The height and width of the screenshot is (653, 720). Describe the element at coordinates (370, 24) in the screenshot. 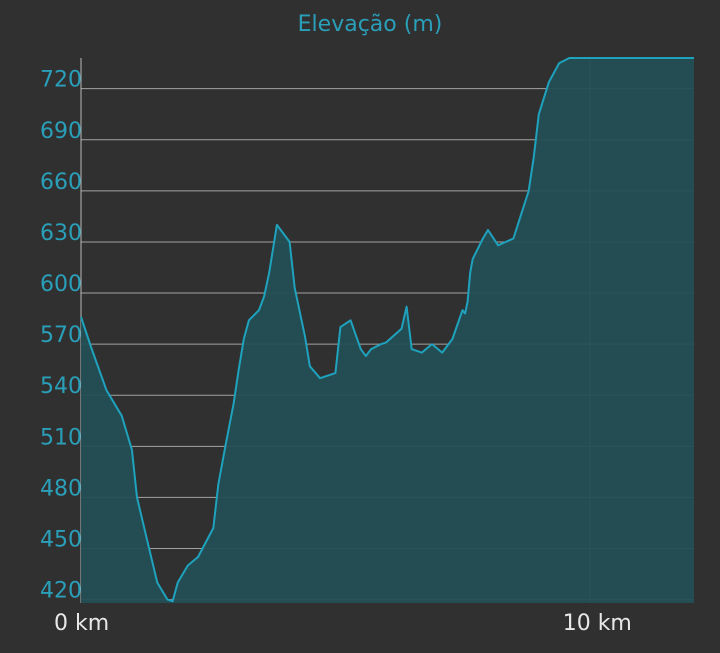

I see `chart-title: Elevação (m)` at that location.